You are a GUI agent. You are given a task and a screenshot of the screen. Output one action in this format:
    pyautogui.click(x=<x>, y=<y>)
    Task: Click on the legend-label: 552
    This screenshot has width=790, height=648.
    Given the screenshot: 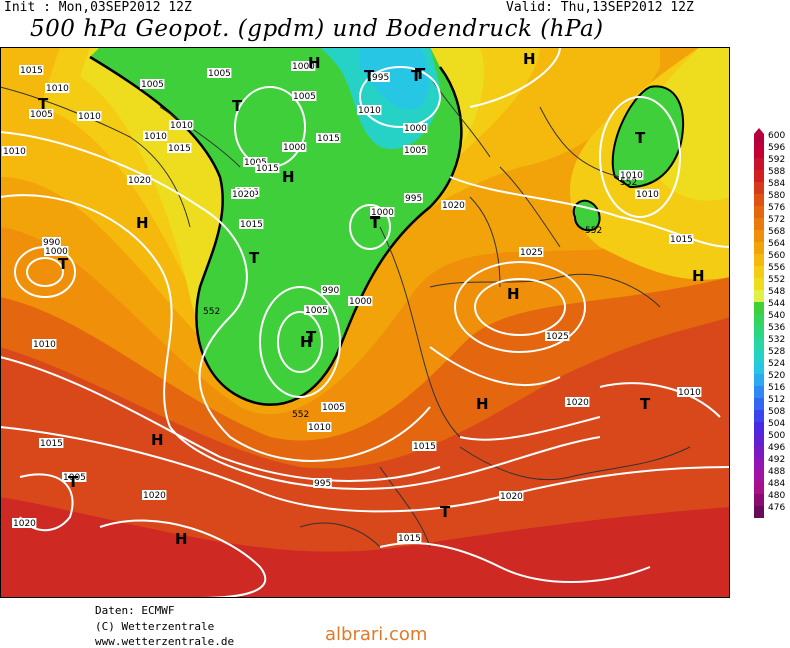 What is the action you would take?
    pyautogui.click(x=776, y=280)
    